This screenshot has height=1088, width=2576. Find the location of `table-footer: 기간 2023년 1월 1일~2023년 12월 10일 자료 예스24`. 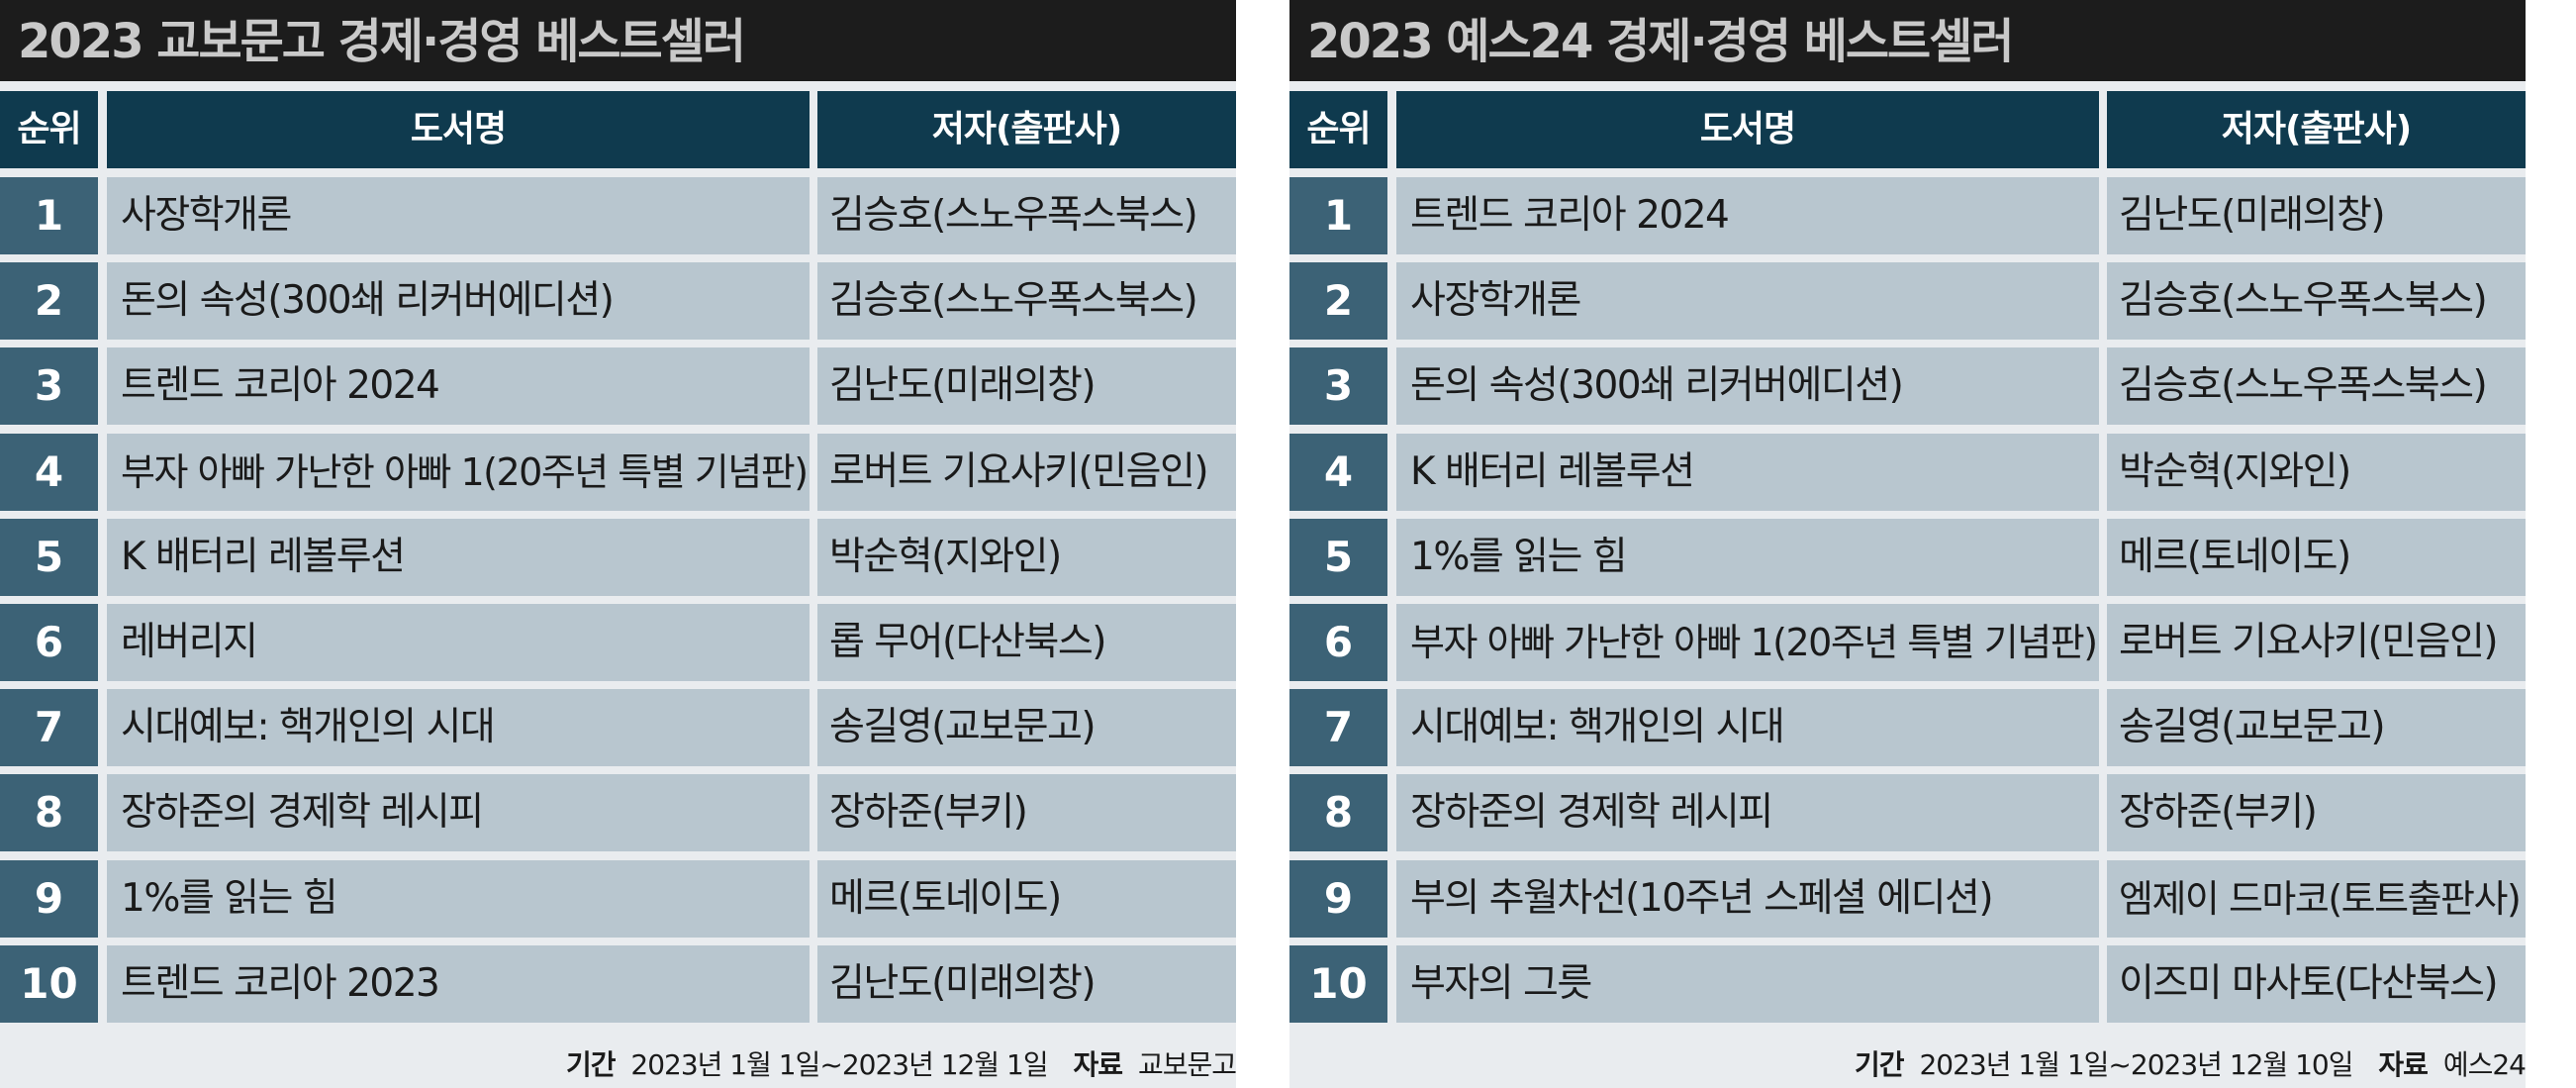

table-footer: 기간 2023년 1월 1일~2023년 12월 10일 자료 예스24 is located at coordinates (2191, 1065).